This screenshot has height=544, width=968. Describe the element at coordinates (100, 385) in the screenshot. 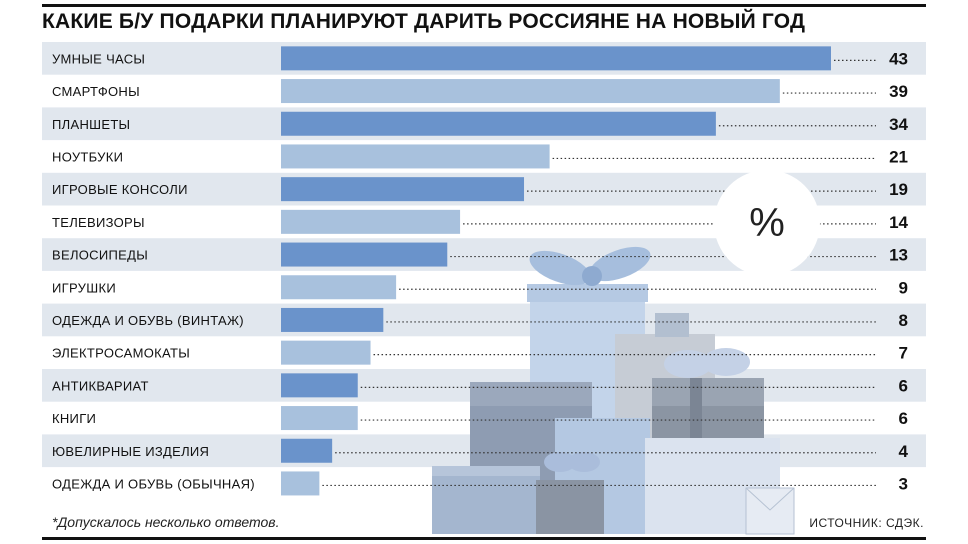

I see `category-label: АНТИКВАРИАТ` at that location.